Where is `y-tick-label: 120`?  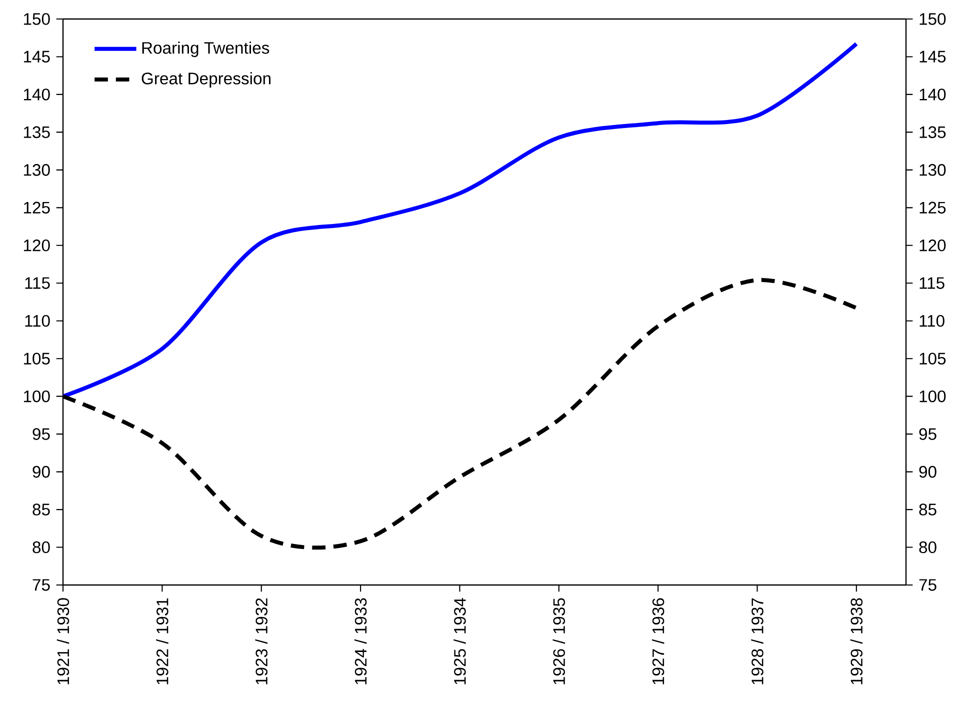 y-tick-label: 120 is located at coordinates (933, 246).